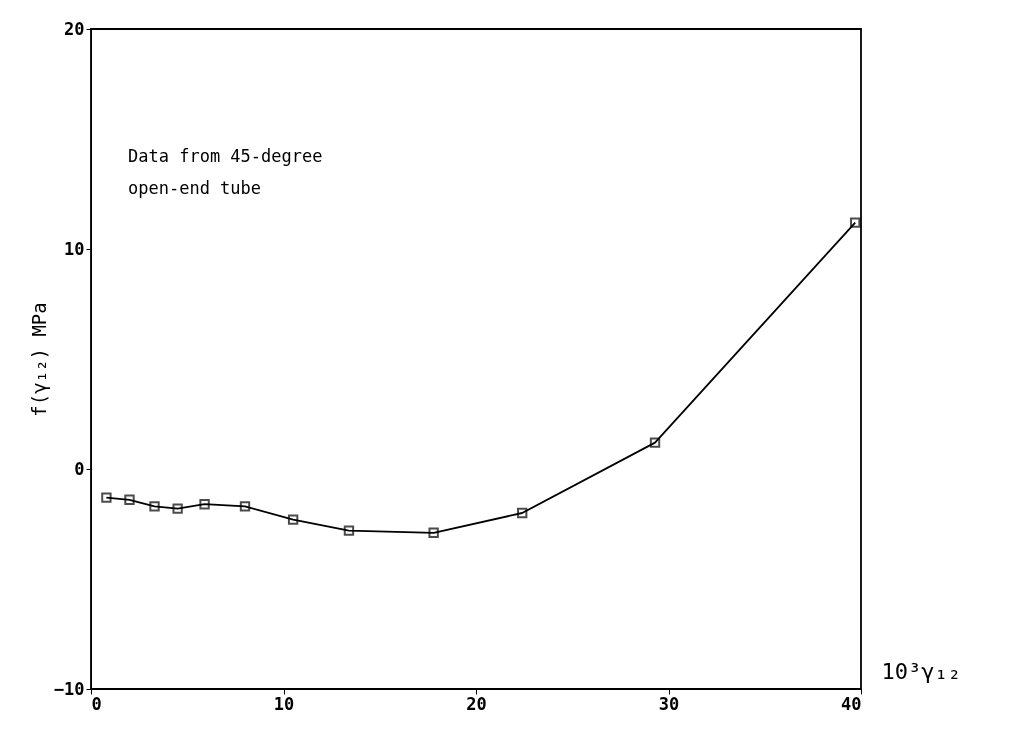 This screenshot has width=1013, height=742. What do you see at coordinates (476, 703) in the screenshot?
I see `x-tick-label: 20` at bounding box center [476, 703].